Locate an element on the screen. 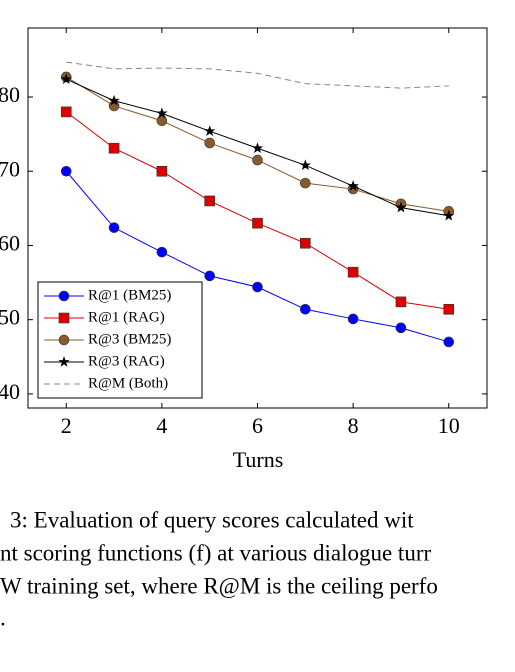  caption-line: . is located at coordinates (3, 617).